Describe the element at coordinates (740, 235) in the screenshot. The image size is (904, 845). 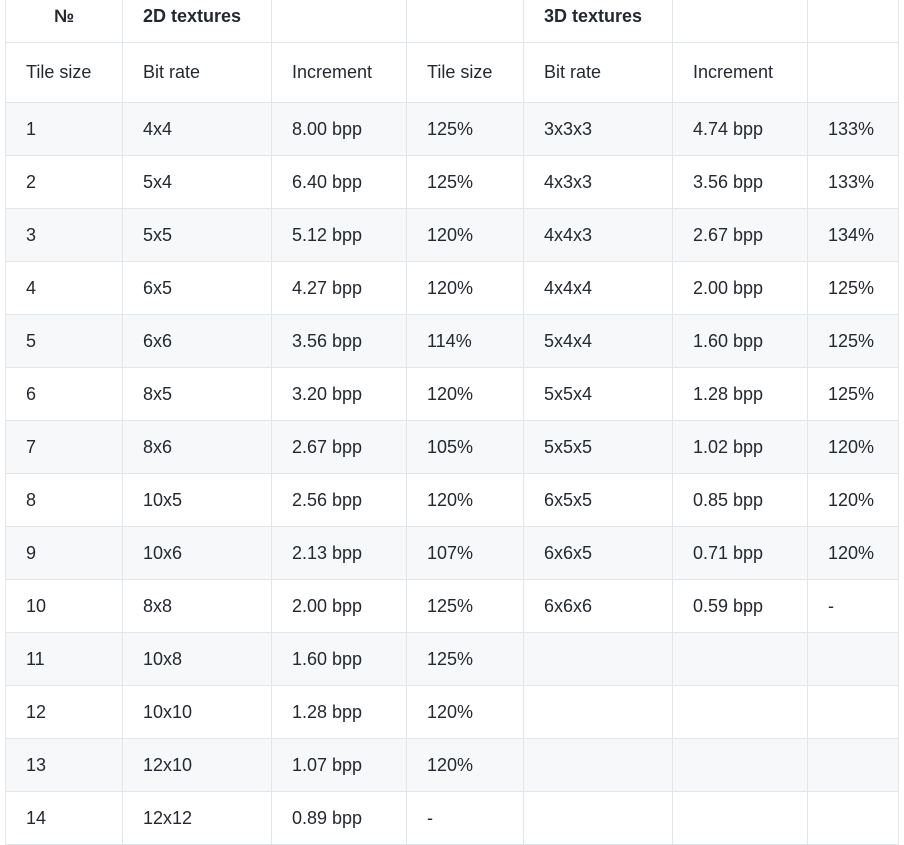
I see `table-cell: 2.67 bpp` at that location.